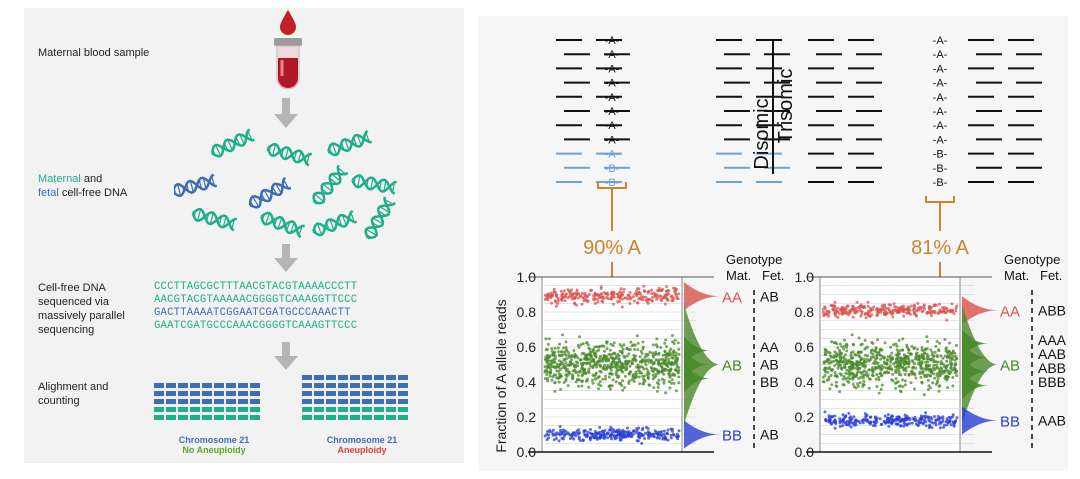  What do you see at coordinates (362, 440) in the screenshot?
I see `chromosome-title: Chromosome 21` at bounding box center [362, 440].